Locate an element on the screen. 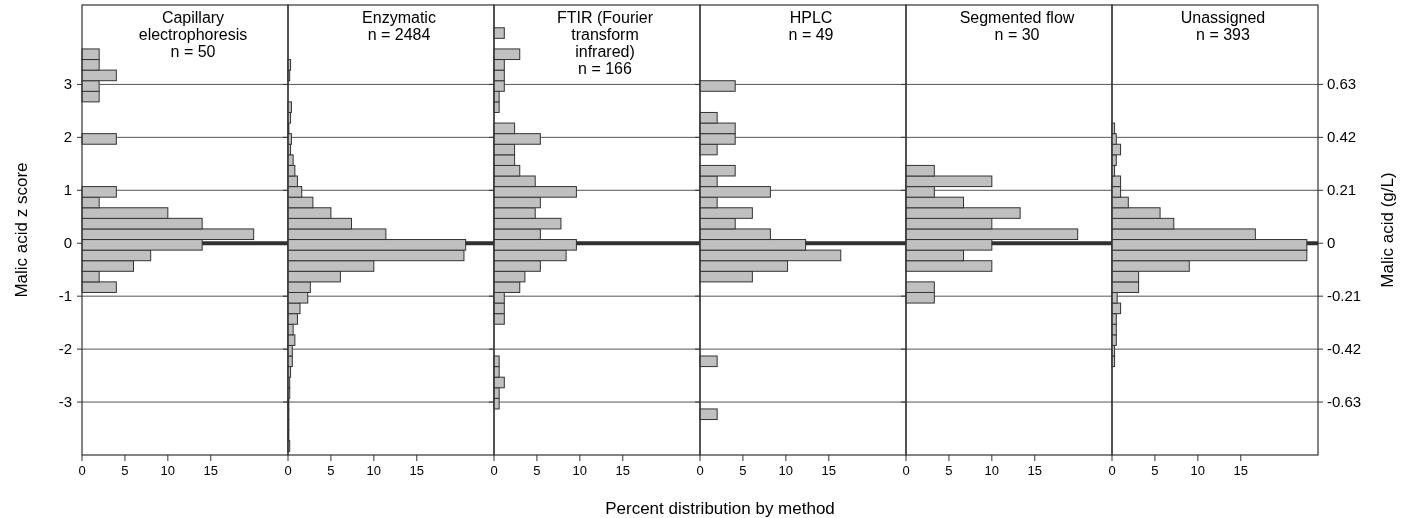  text: n = 393 is located at coordinates (1223, 34).